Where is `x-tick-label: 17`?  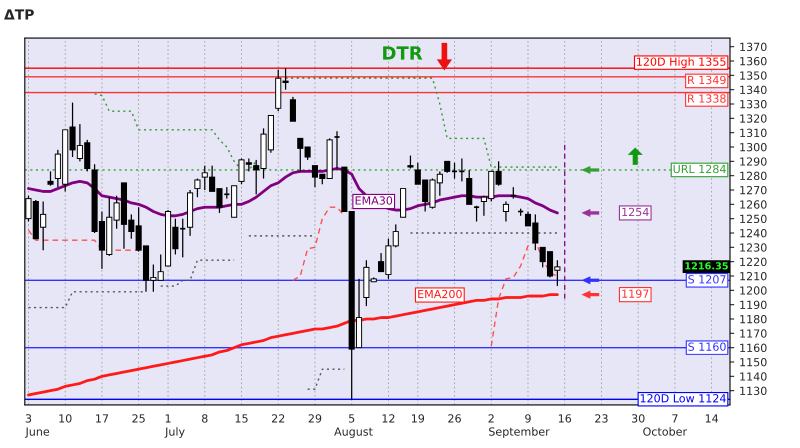
x-tick-label: 17 is located at coordinates (102, 418).